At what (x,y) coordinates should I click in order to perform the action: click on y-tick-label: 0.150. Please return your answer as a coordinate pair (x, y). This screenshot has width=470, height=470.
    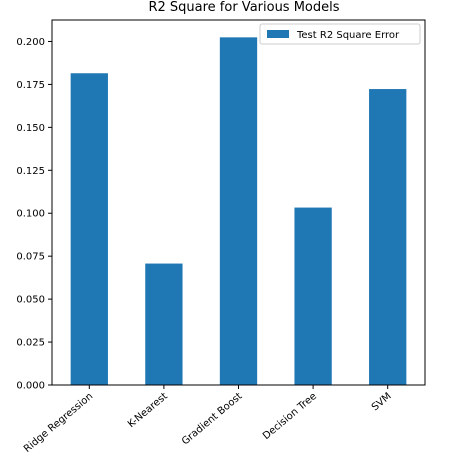
    Looking at the image, I should click on (30, 128).